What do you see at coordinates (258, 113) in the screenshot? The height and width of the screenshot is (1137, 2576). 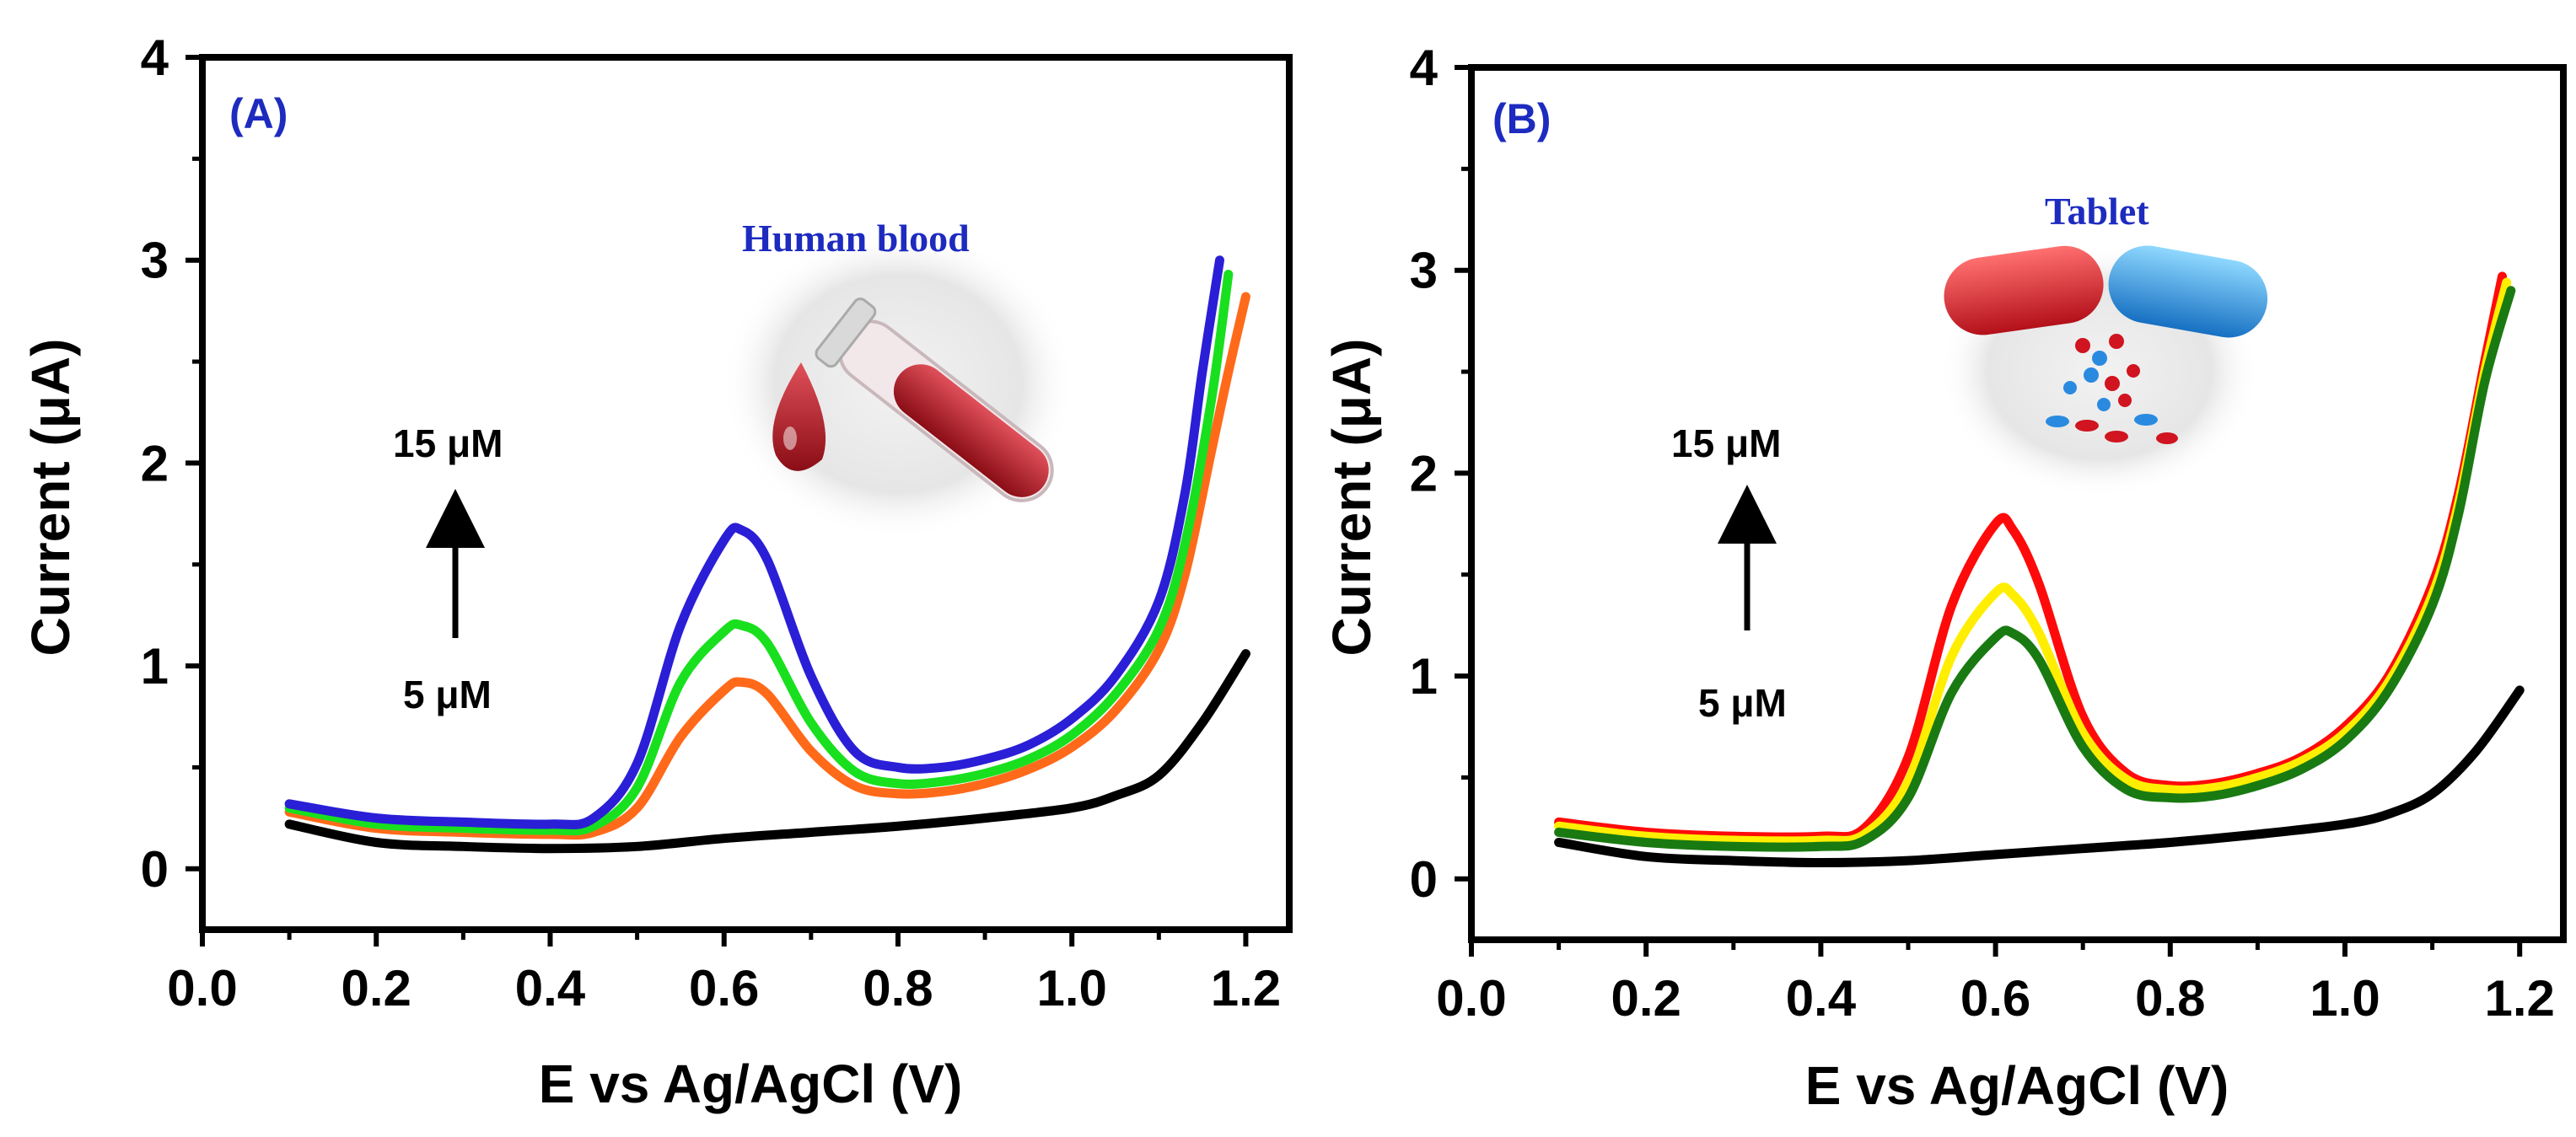 I see `panel-label: (A)` at bounding box center [258, 113].